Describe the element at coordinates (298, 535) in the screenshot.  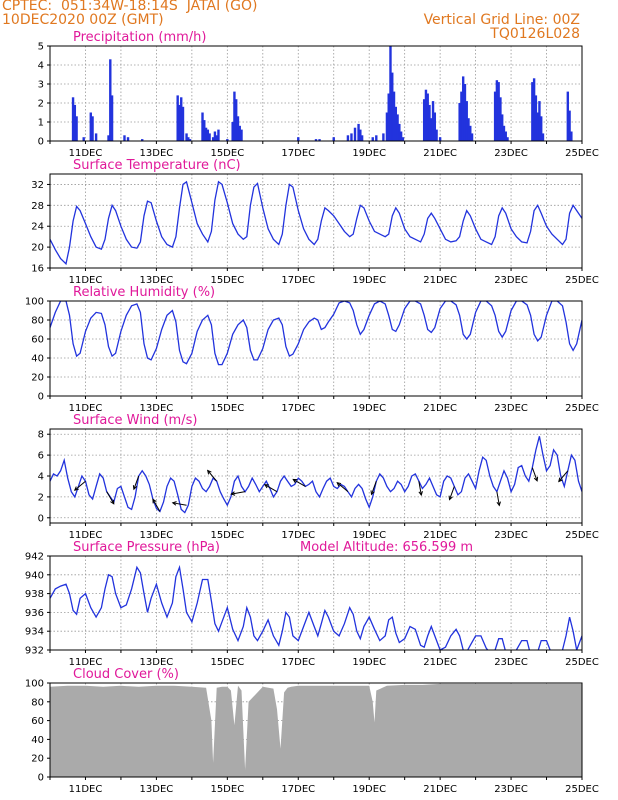
I see `wind-xtick-label: 17DEC` at that location.